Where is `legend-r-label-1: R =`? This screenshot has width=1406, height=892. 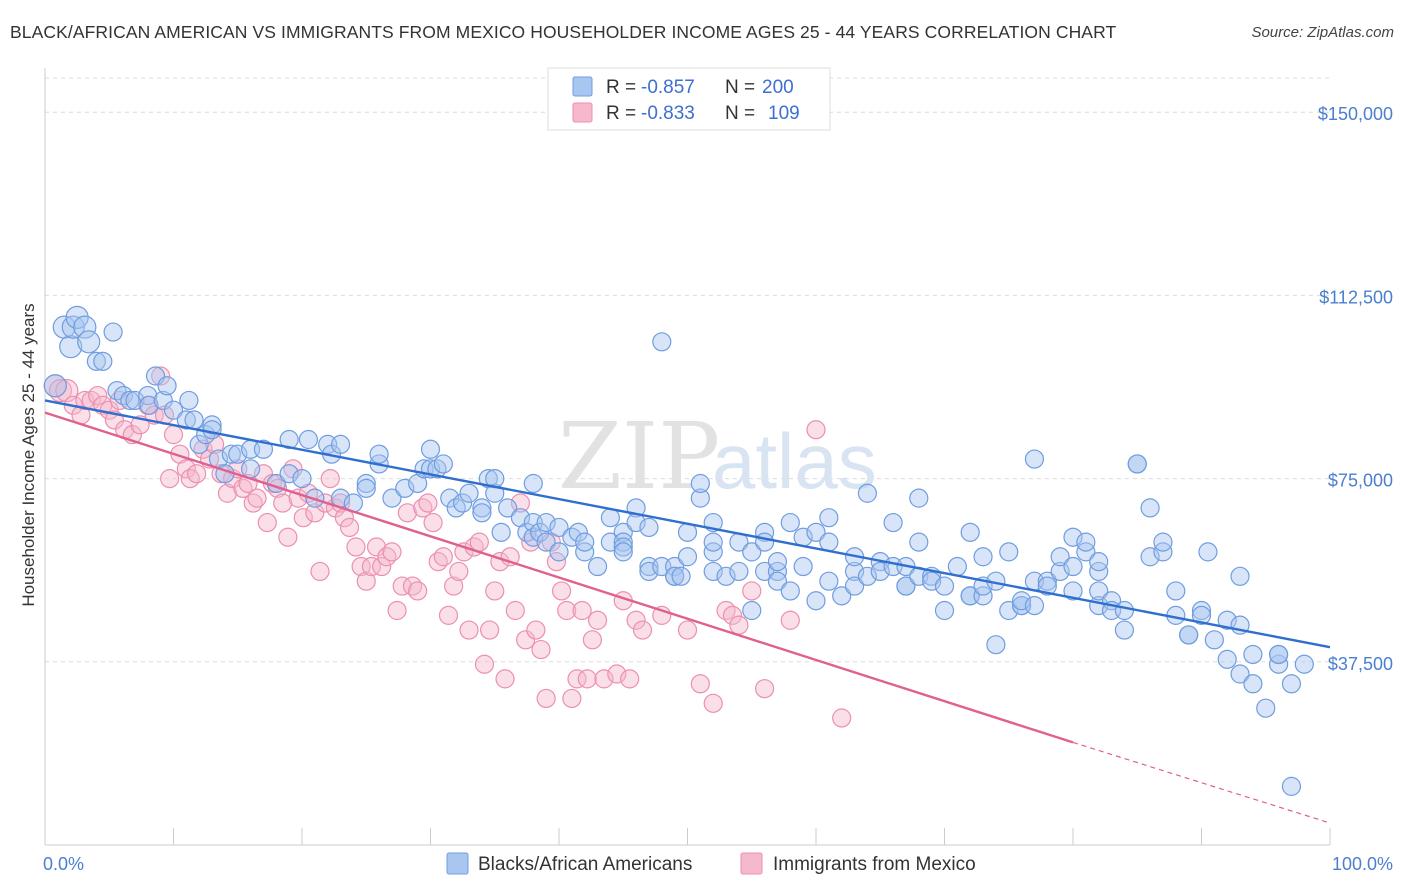
legend-r-label-1: R = is located at coordinates (621, 87).